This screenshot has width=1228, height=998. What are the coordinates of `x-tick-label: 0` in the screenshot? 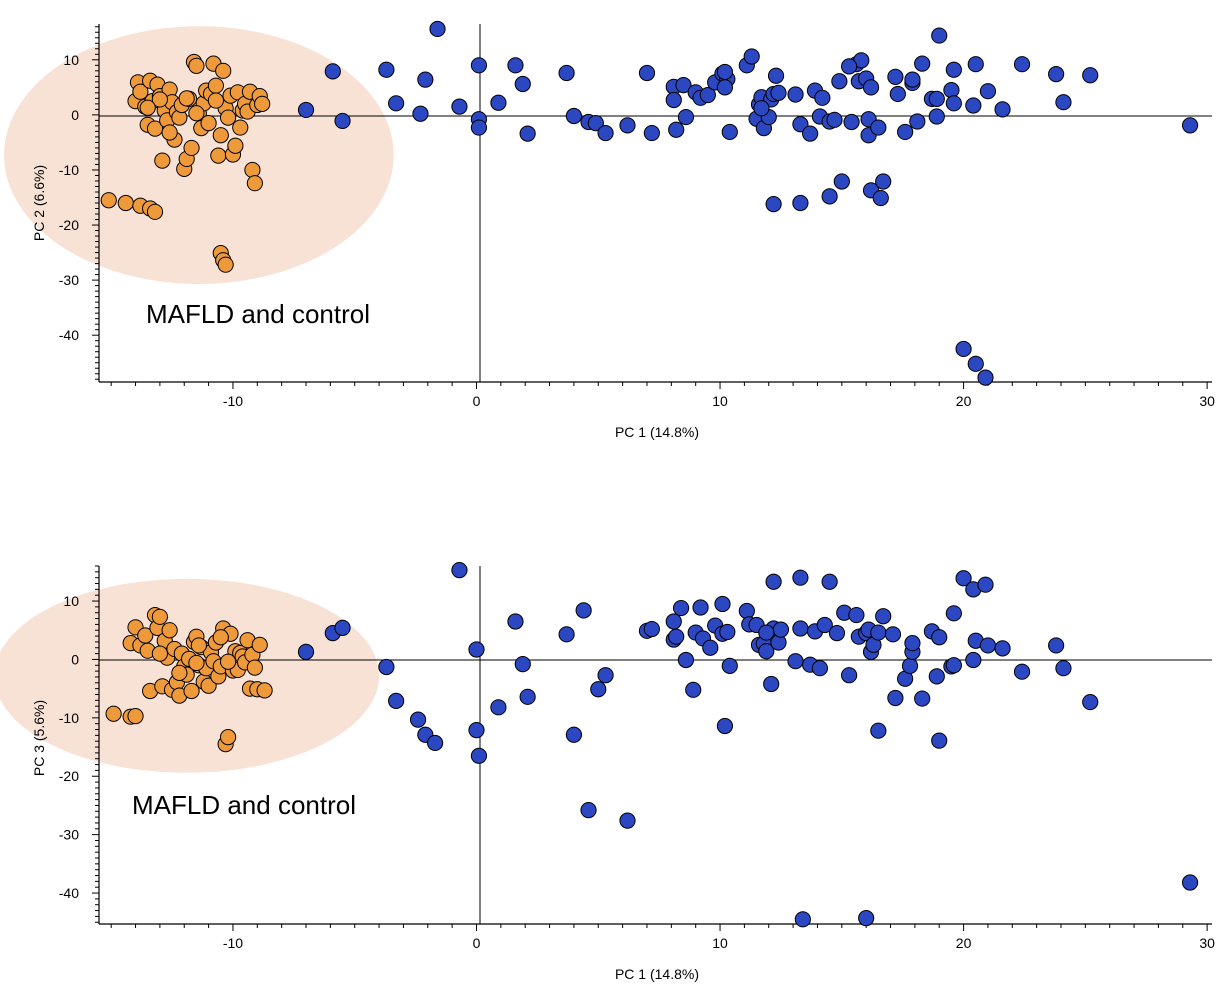 It's located at (477, 401).